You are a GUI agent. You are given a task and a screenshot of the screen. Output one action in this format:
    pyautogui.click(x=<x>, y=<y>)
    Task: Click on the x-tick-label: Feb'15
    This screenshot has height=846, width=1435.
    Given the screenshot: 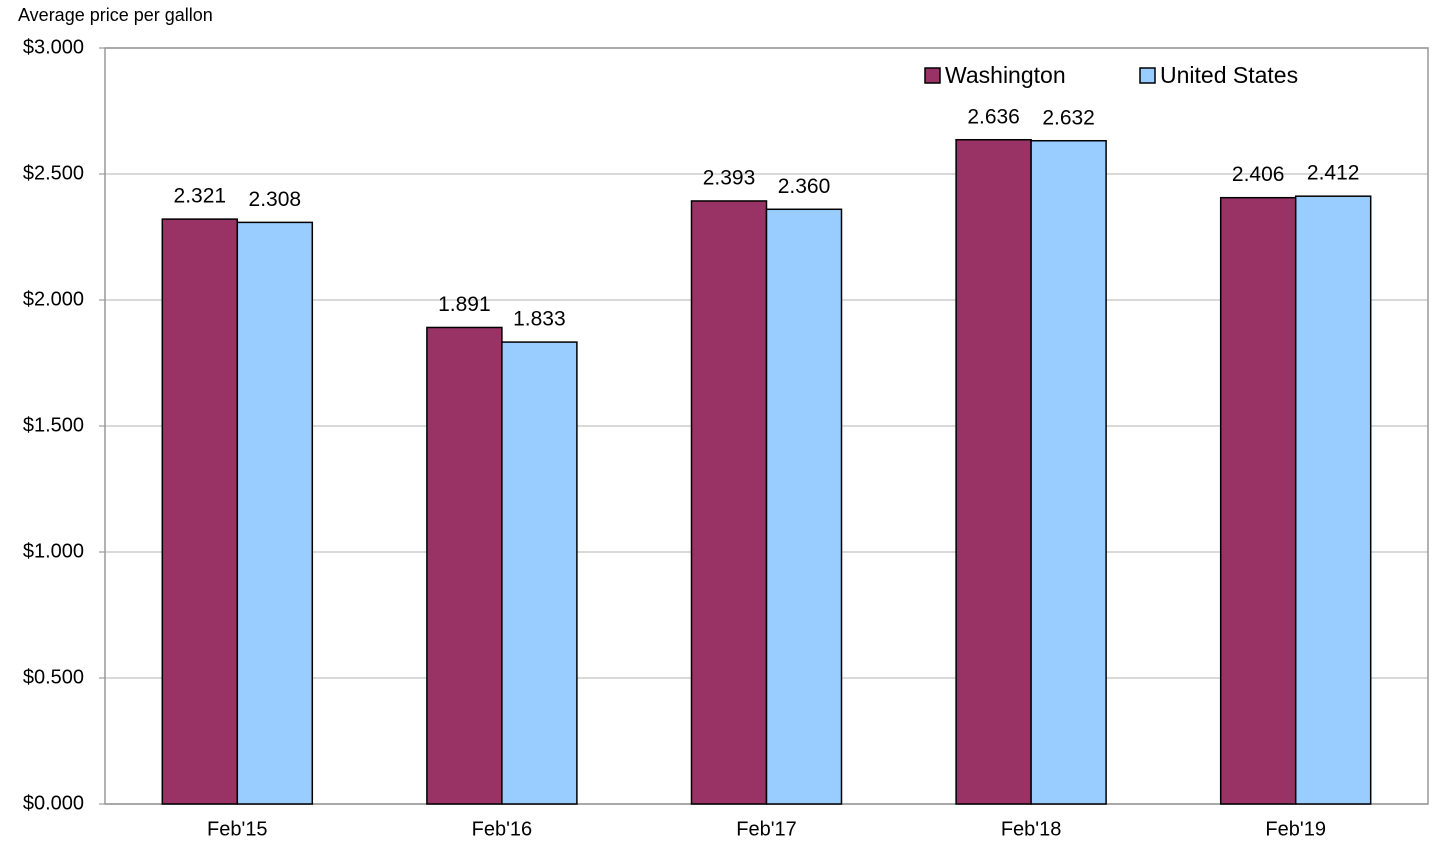 What is the action you would take?
    pyautogui.click(x=237, y=829)
    